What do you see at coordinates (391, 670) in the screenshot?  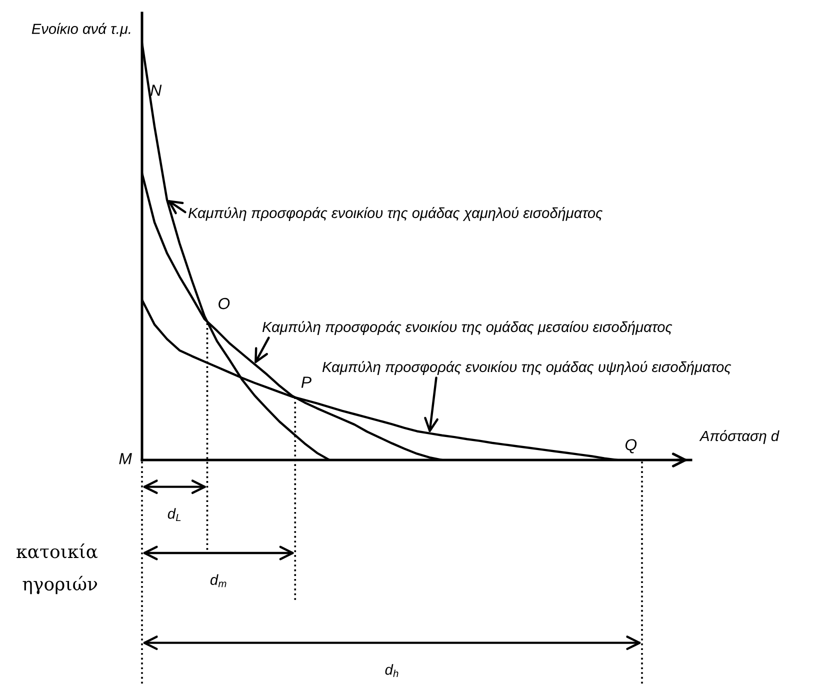 I see `text: d$_{h}$` at bounding box center [391, 670].